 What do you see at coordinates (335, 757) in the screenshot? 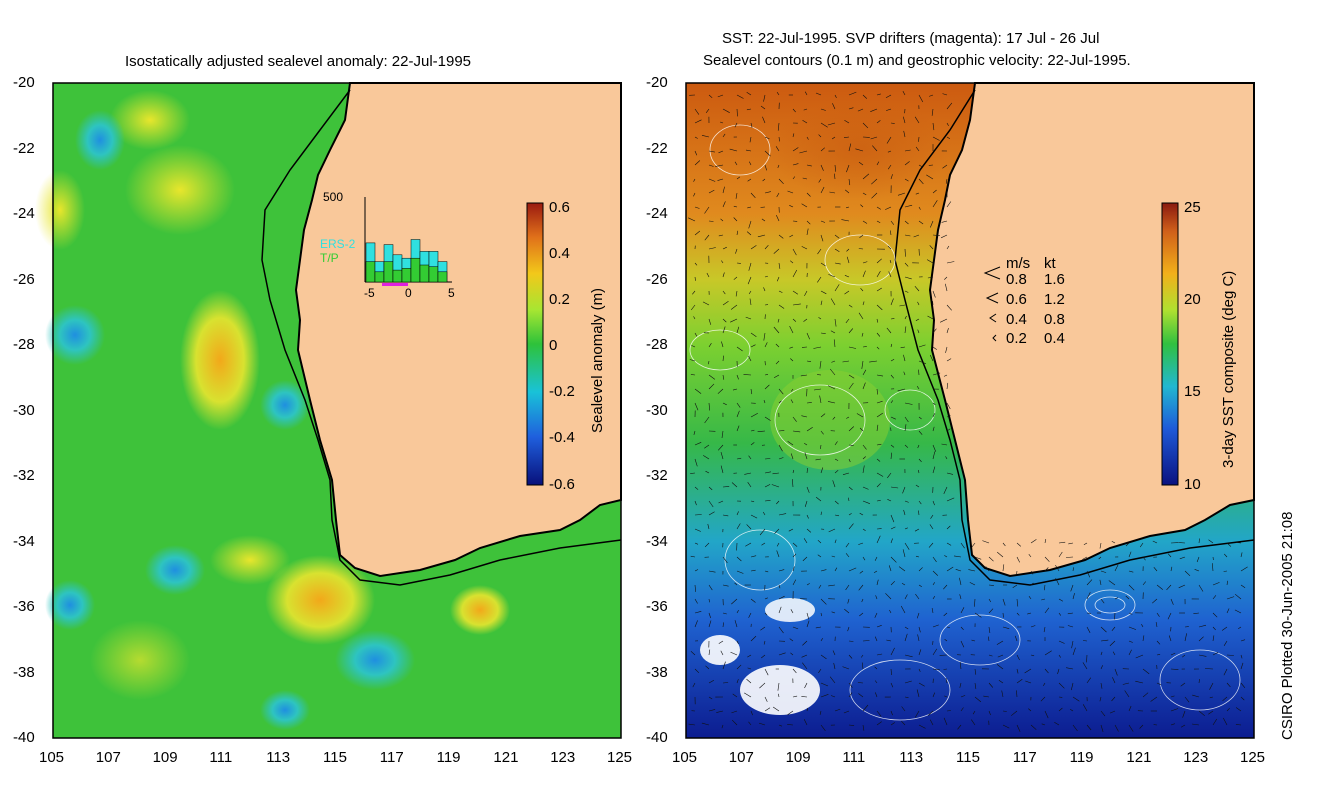
I see `left-xtick-label: 115` at bounding box center [335, 757].